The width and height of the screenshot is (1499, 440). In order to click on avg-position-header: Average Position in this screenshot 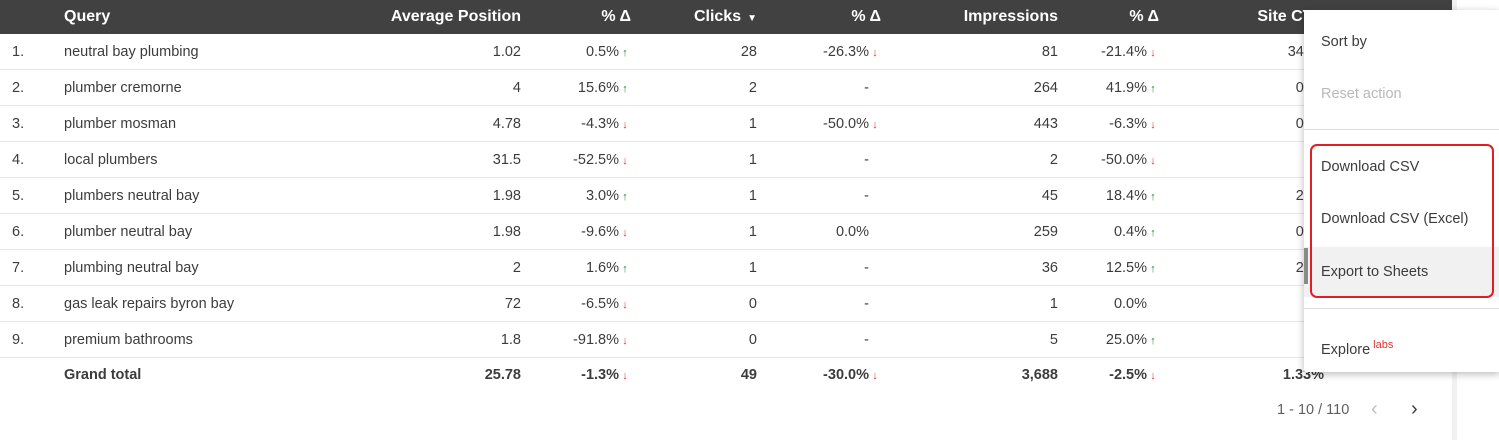, I will do `click(455, 16)`.